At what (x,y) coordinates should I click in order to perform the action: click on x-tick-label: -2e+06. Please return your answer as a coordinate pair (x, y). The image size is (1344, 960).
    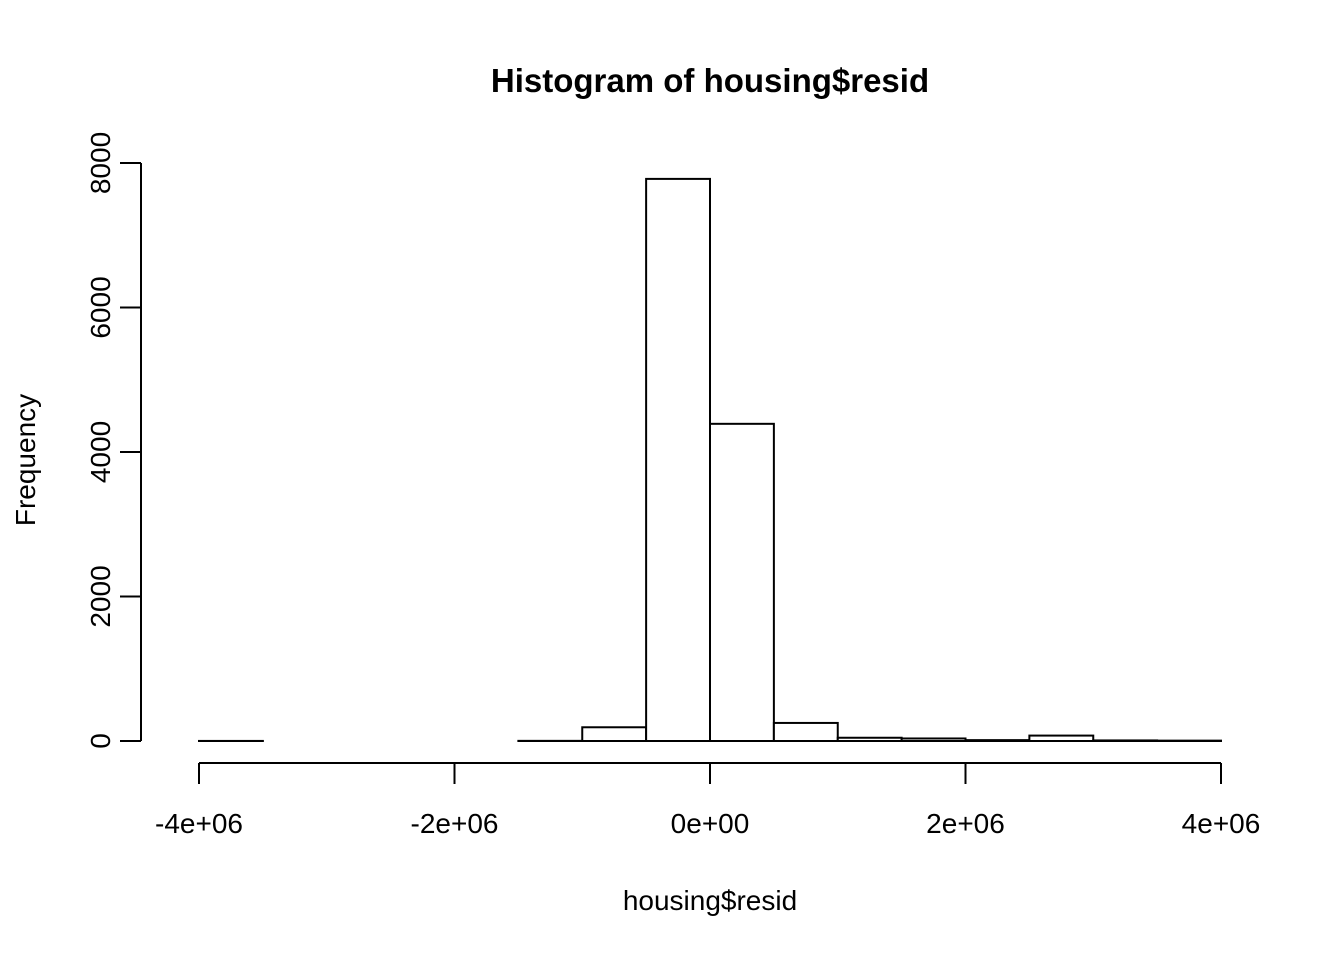
    Looking at the image, I should click on (455, 823).